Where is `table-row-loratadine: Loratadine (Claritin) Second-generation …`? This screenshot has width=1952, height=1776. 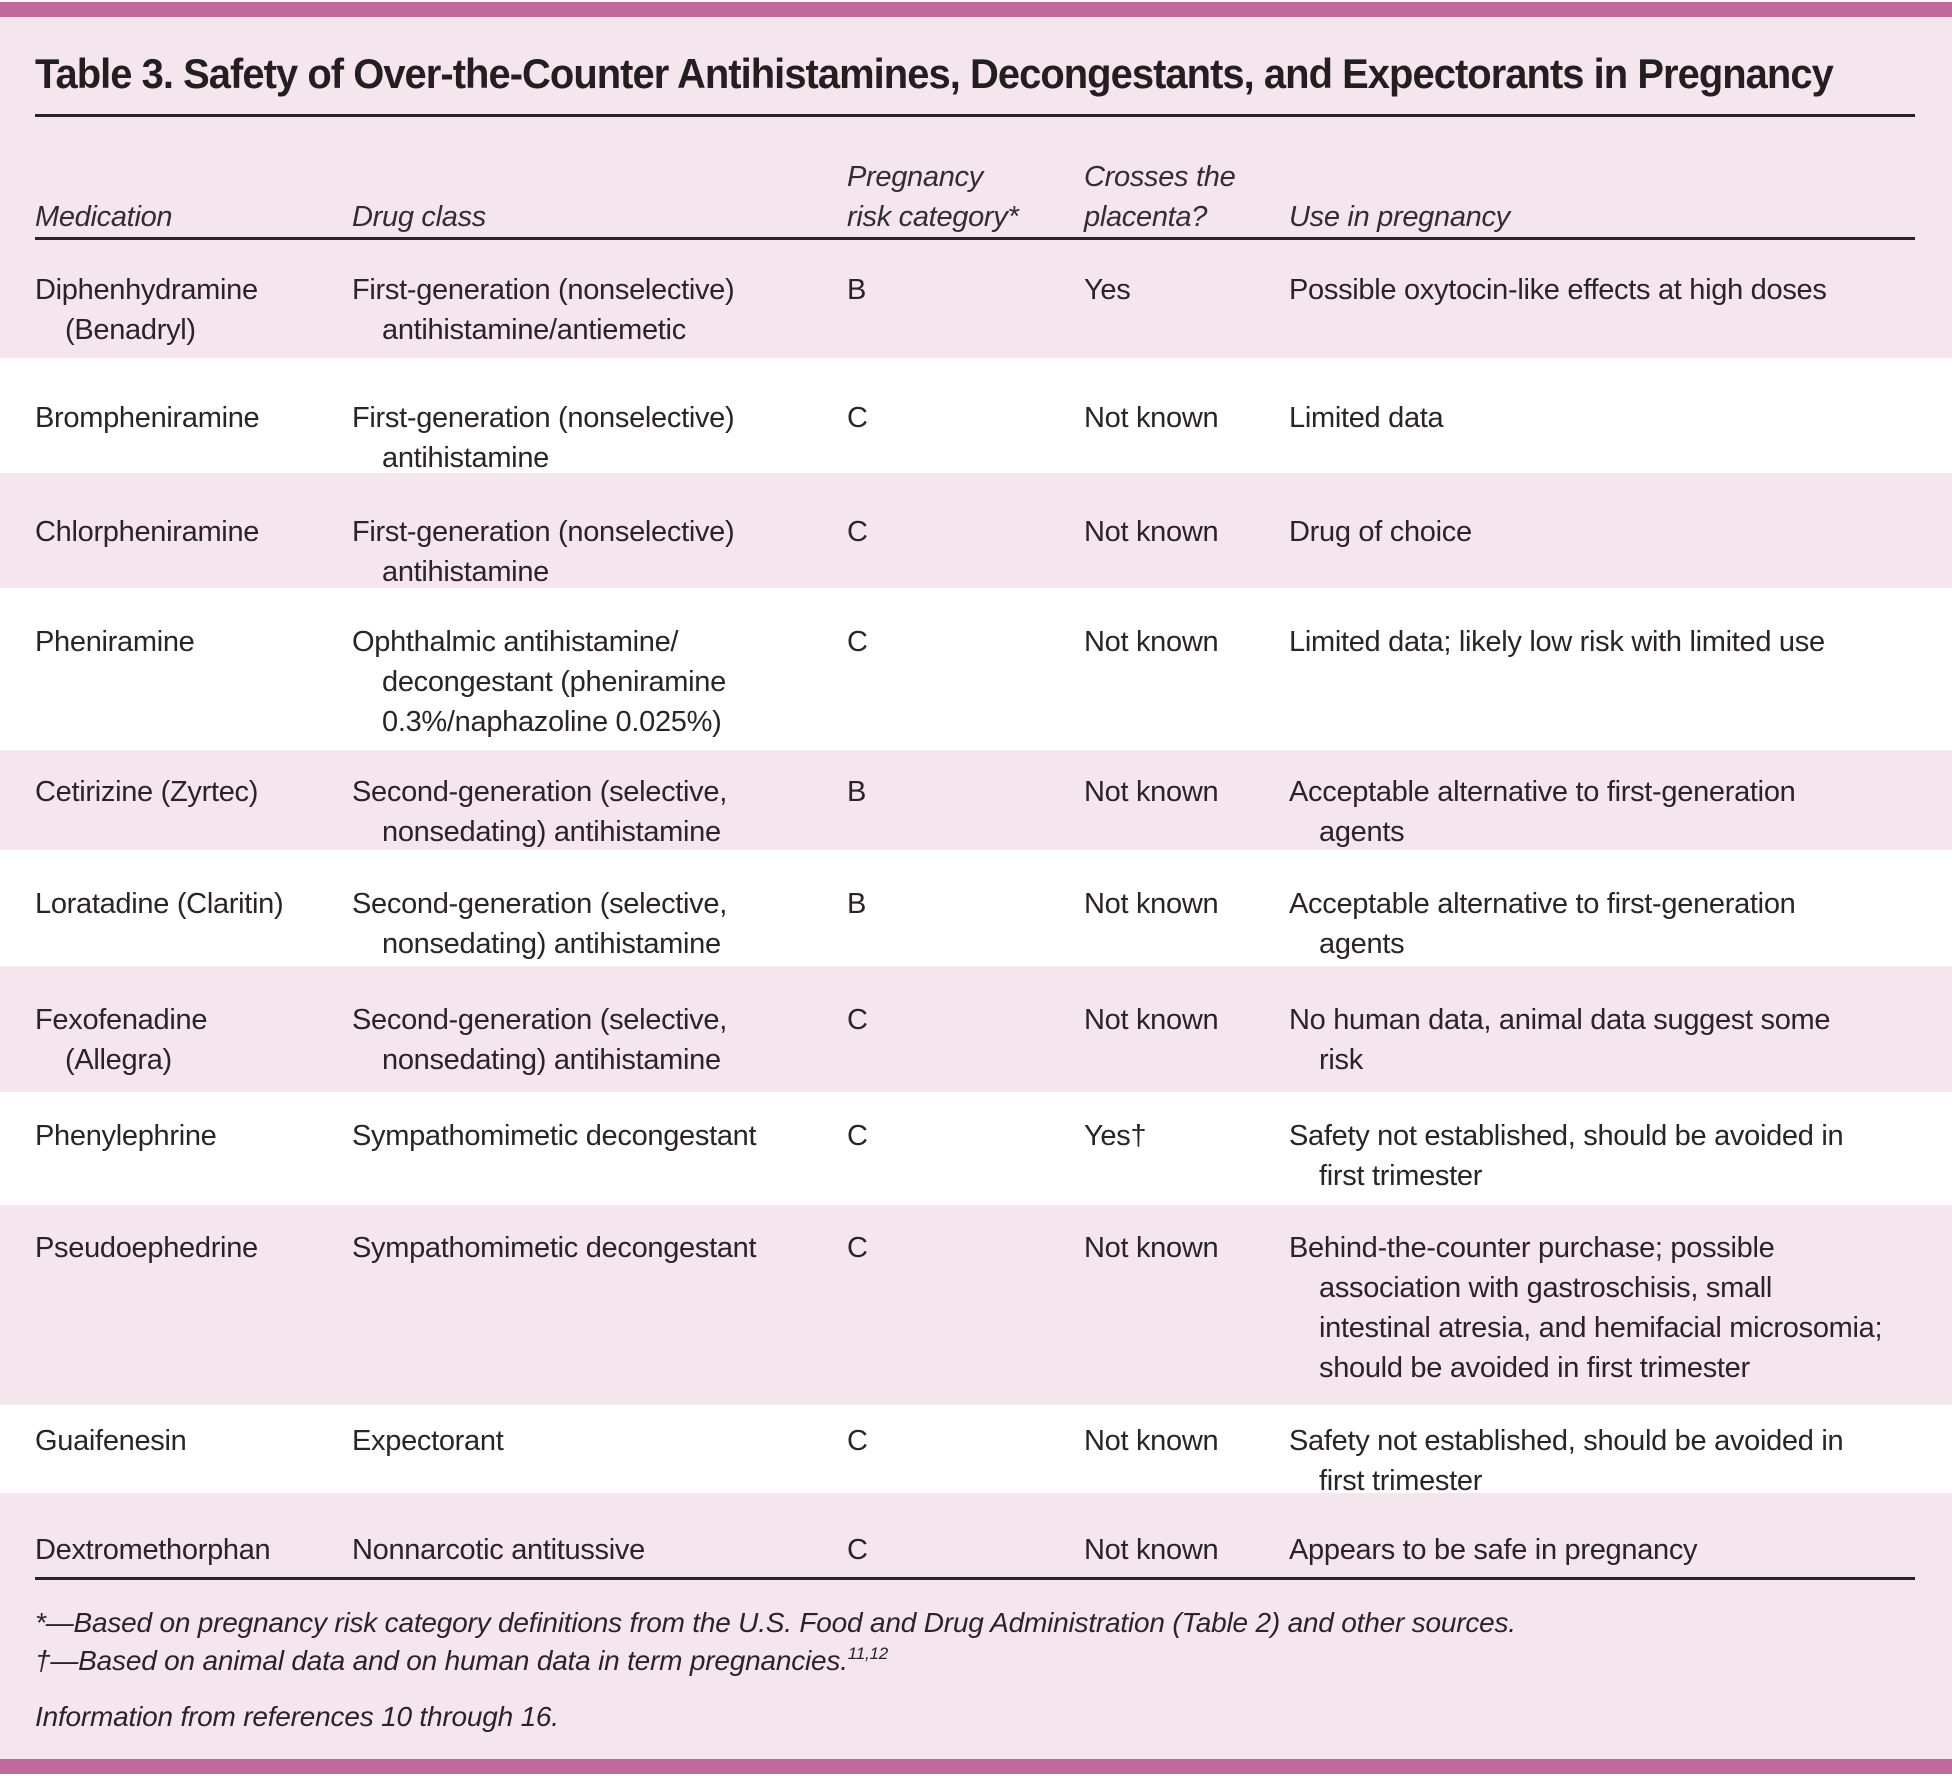 table-row-loratadine: Loratadine (Claritin) Second-generation … is located at coordinates (976, 908).